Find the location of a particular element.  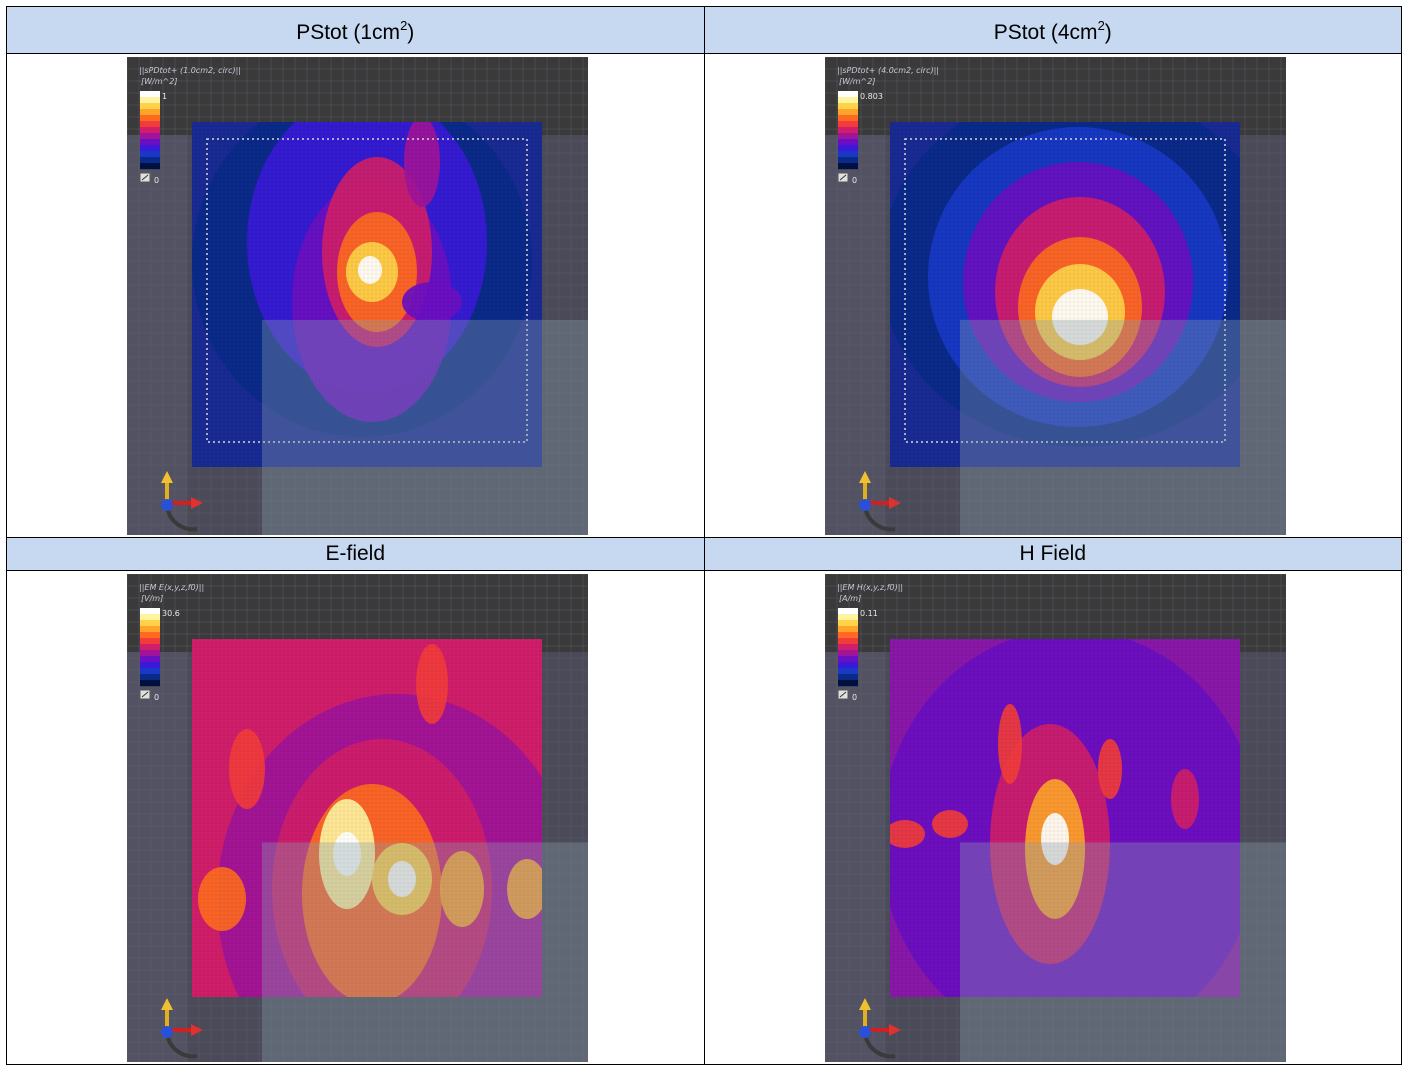

scale-max-label: 0.803 is located at coordinates (871, 96).